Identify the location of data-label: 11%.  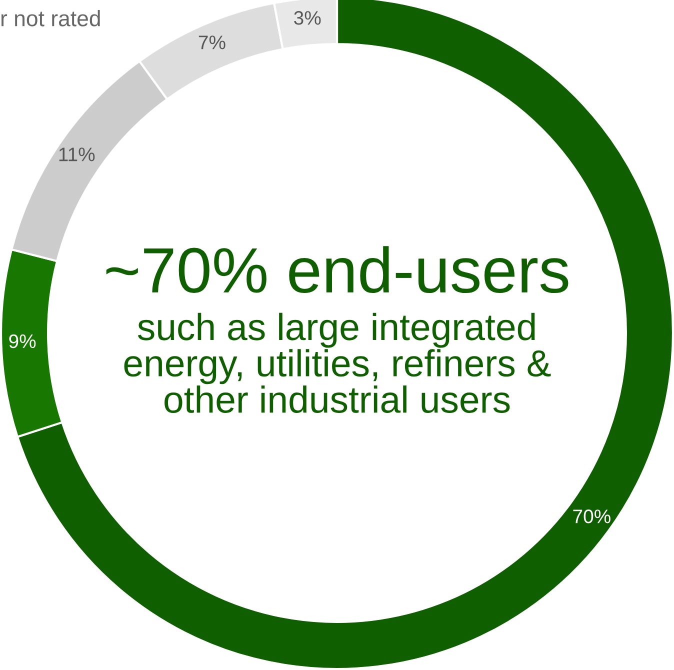
(77, 155).